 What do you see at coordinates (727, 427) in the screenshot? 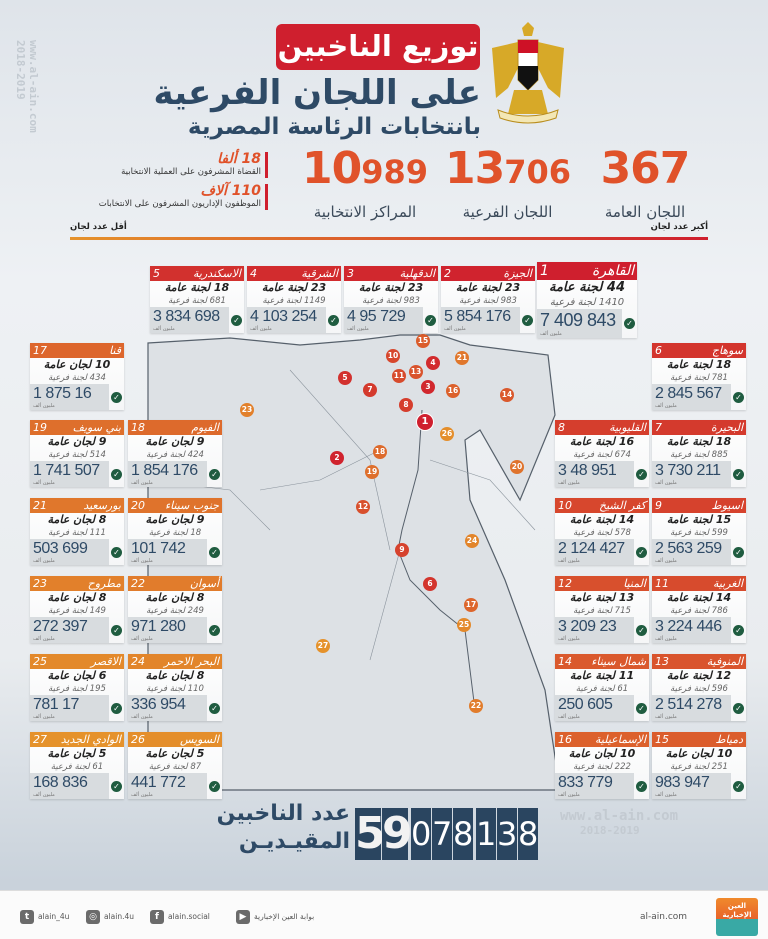
I see `governorate-name: البحيرة` at bounding box center [727, 427].